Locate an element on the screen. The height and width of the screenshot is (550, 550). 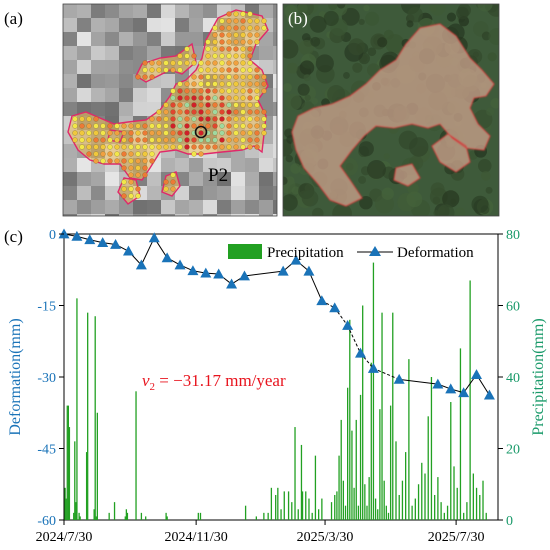
x-tick-label: 2024/7/30 is located at coordinates (64, 537).